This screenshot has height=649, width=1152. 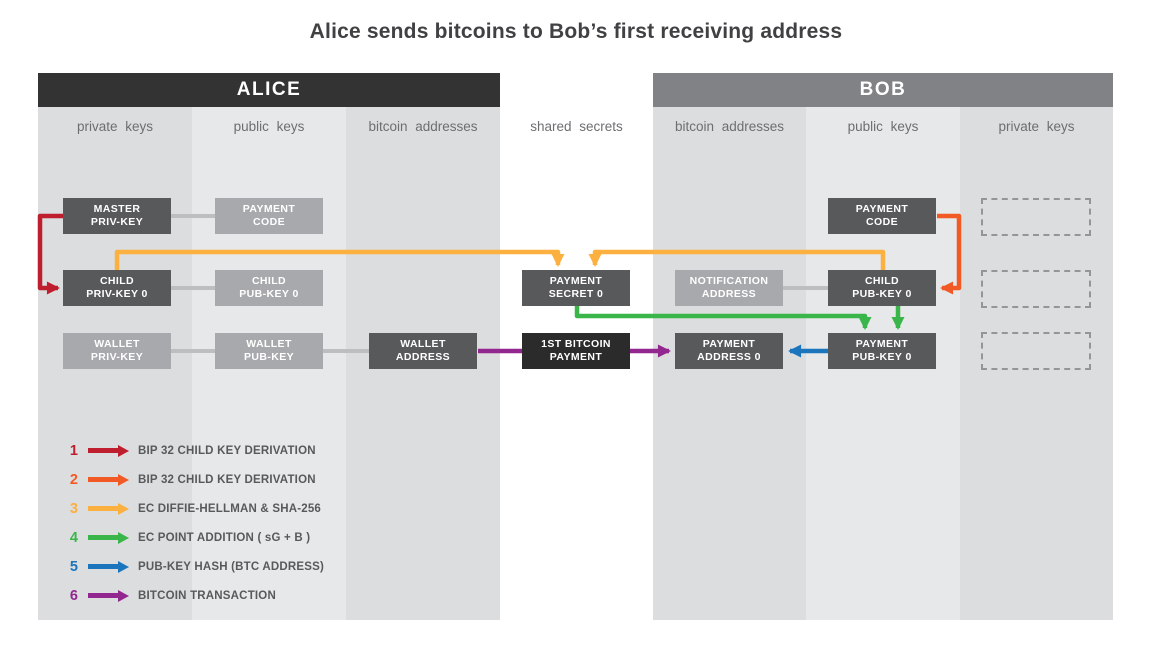 I want to click on alice-header-label: ALICE, so click(x=269, y=89).